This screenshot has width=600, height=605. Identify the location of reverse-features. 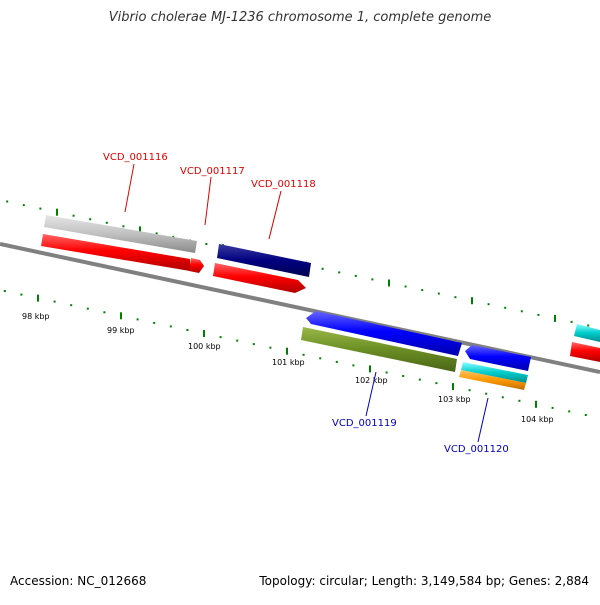
(416, 350).